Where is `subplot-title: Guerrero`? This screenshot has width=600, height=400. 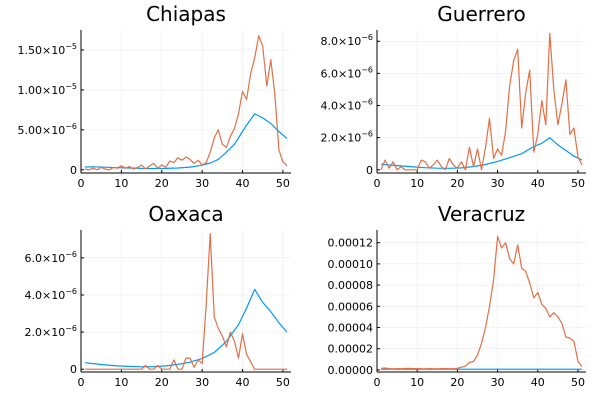 subplot-title: Guerrero is located at coordinates (481, 14).